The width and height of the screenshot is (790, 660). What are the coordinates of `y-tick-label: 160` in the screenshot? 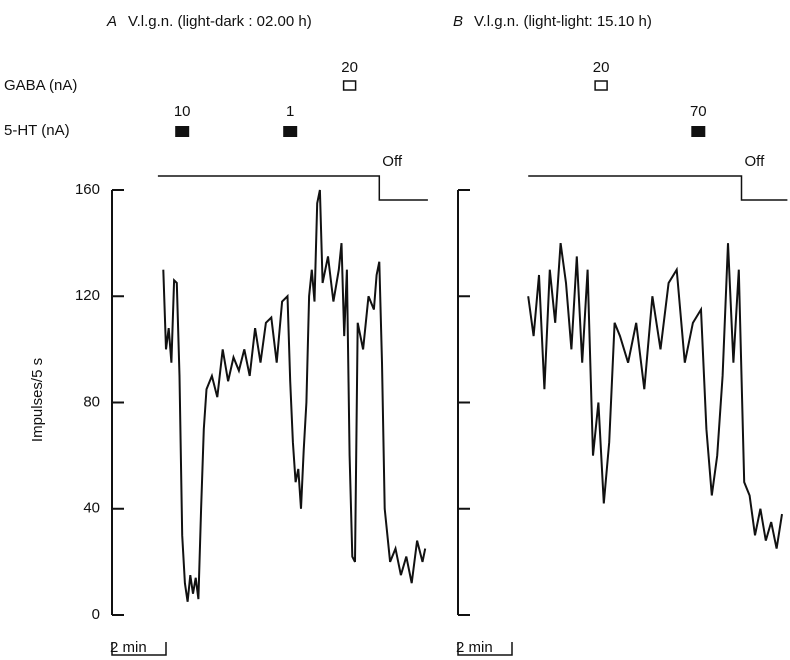 It's located at (87, 189).